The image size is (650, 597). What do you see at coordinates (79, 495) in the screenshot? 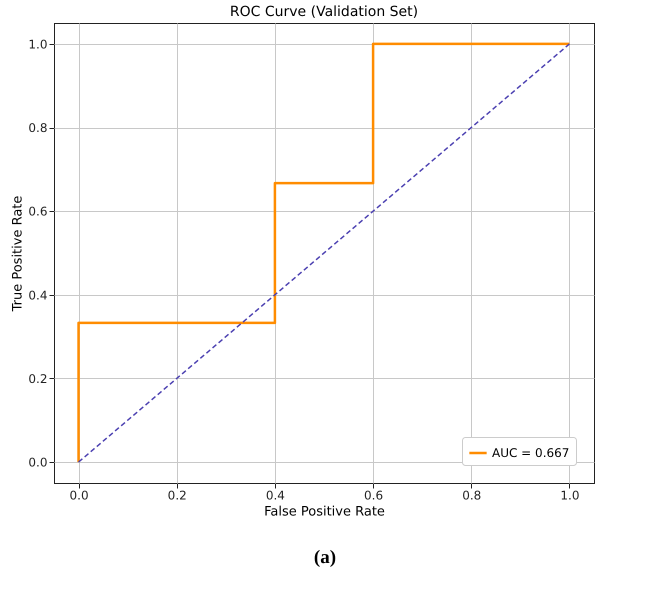
I see `x-tick-label: 0.0` at bounding box center [79, 495].